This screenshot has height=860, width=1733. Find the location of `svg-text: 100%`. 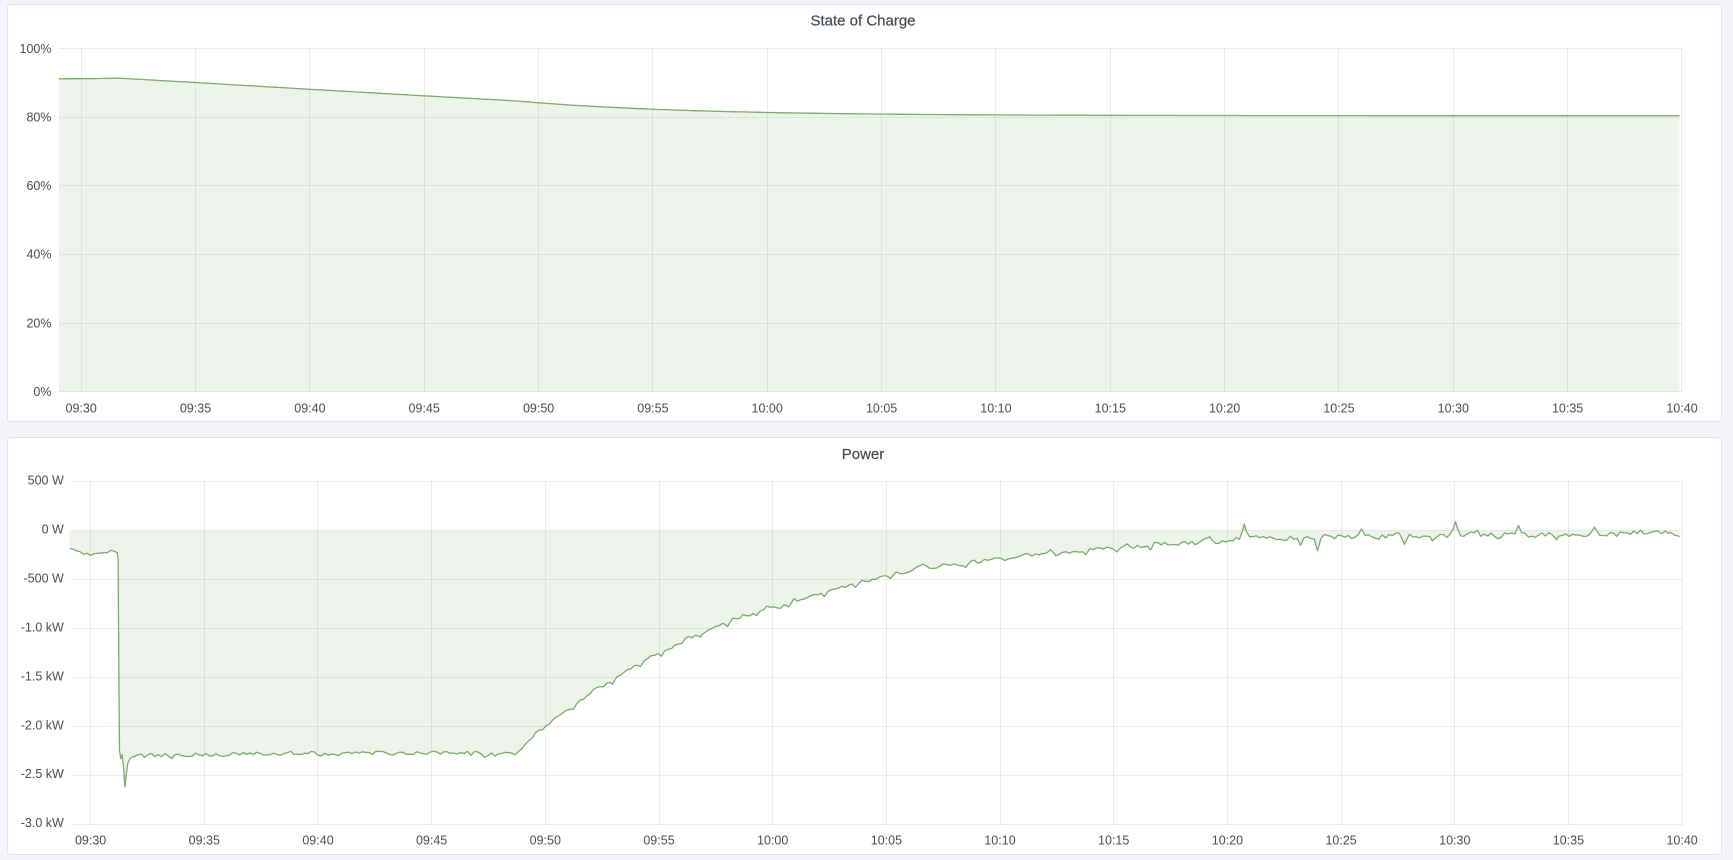

svg-text: 100% is located at coordinates (35, 49).